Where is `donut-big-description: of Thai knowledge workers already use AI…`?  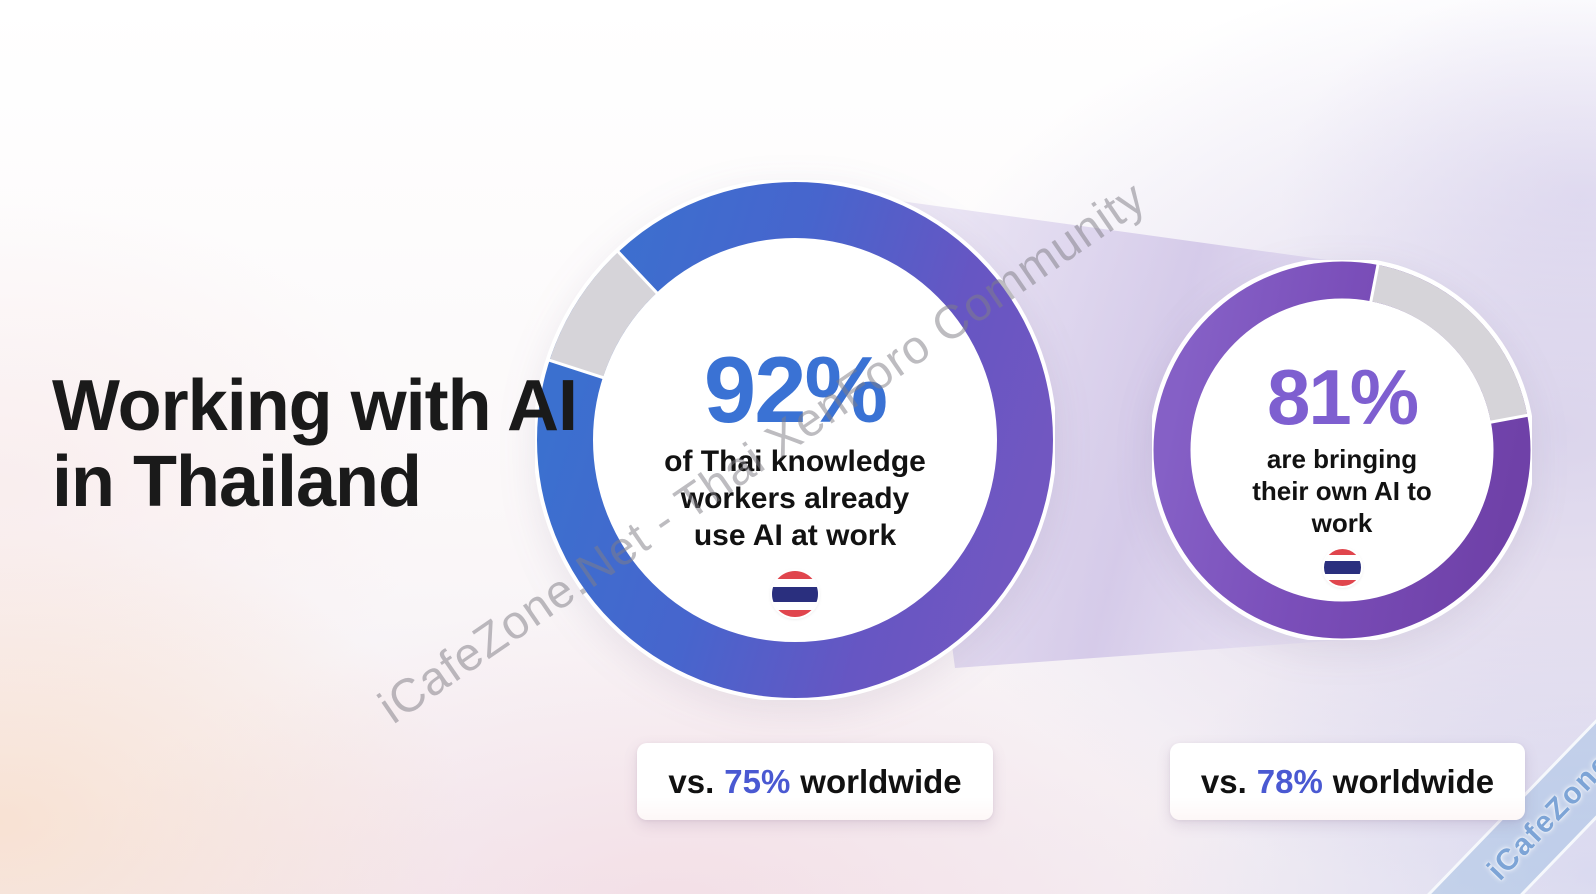
donut-big-description: of Thai knowledge workers already use AI… is located at coordinates (795, 499).